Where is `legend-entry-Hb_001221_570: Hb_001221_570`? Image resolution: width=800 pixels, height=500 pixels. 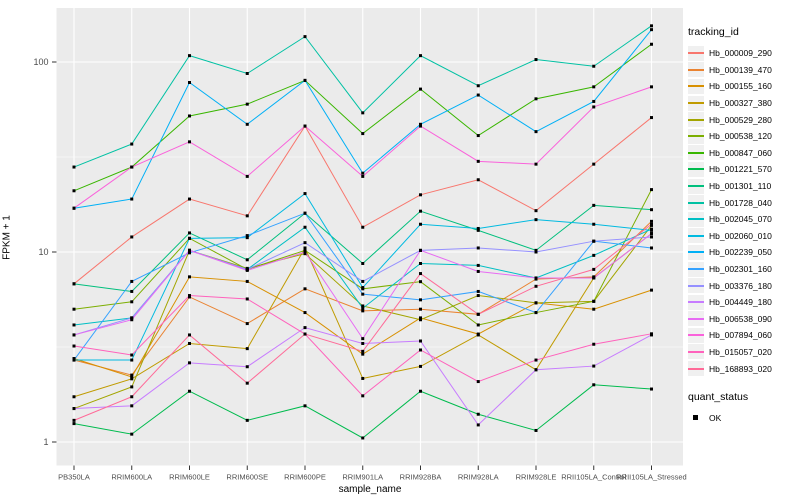 legend-entry-Hb_001221_570: Hb_001221_570 is located at coordinates (744, 169).